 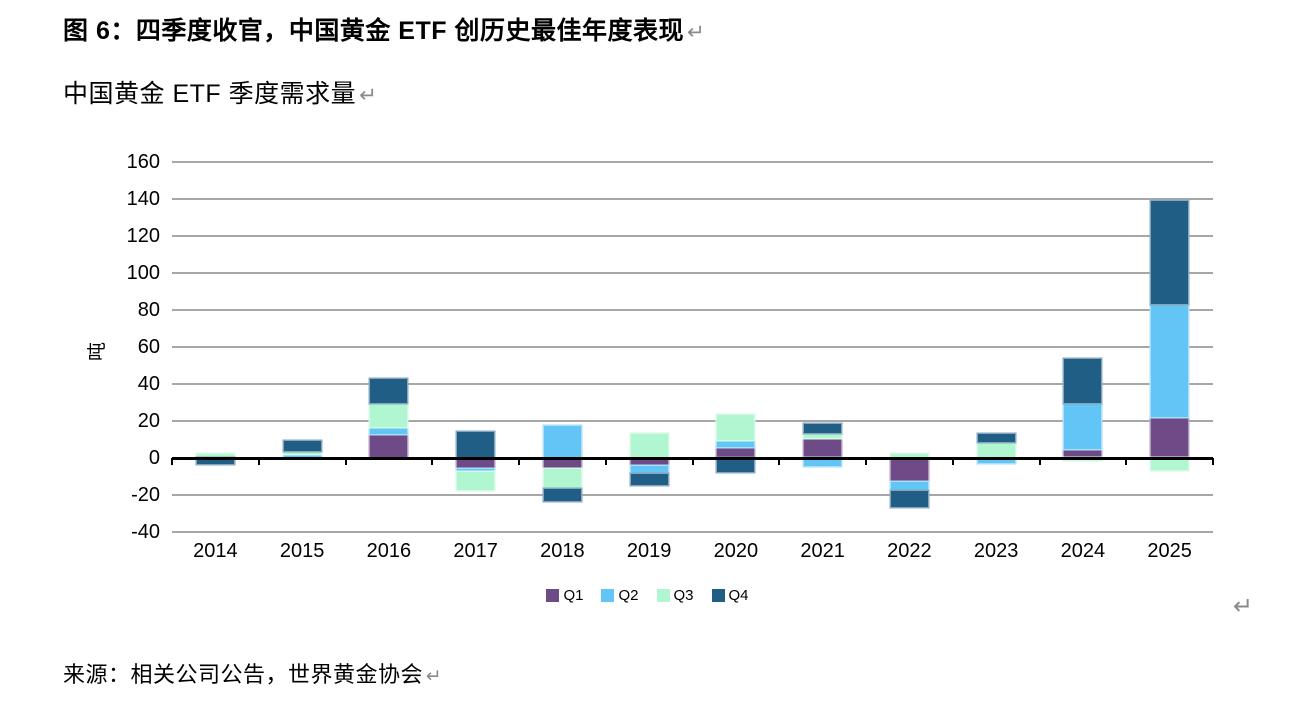 What do you see at coordinates (373, 31) in the screenshot?
I see `figure-title-text: 图 6：四季度收官，中国黄金 ETF 创历史最佳年度表现` at bounding box center [373, 31].